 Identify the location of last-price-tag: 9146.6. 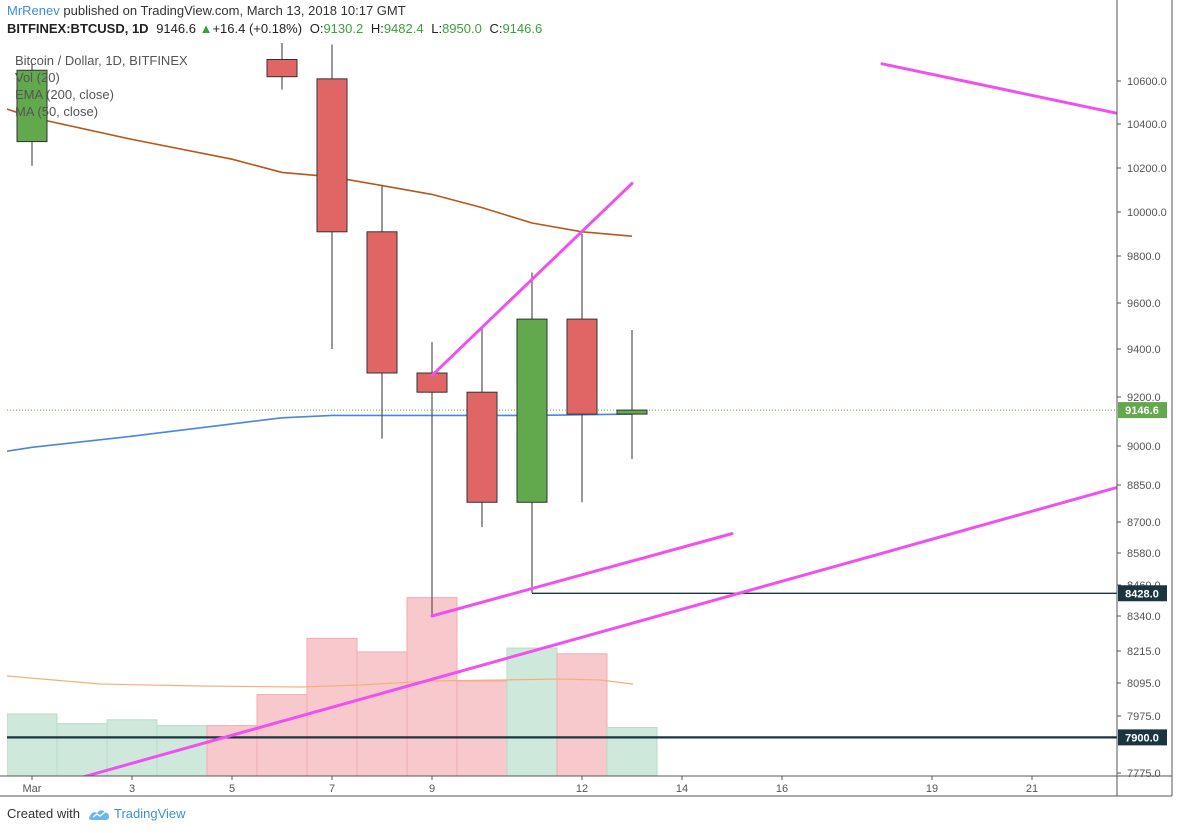
(1142, 411).